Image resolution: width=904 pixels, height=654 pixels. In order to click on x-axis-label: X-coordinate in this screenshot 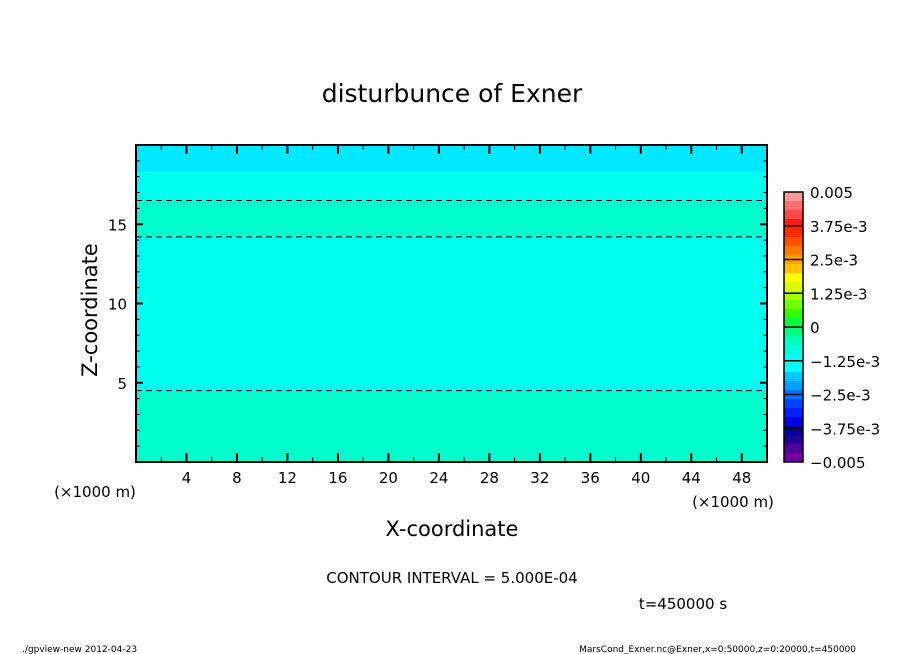, I will do `click(452, 529)`.